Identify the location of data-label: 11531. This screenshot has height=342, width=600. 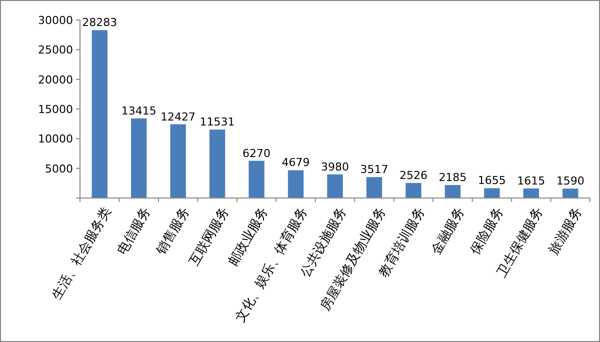
(217, 122).